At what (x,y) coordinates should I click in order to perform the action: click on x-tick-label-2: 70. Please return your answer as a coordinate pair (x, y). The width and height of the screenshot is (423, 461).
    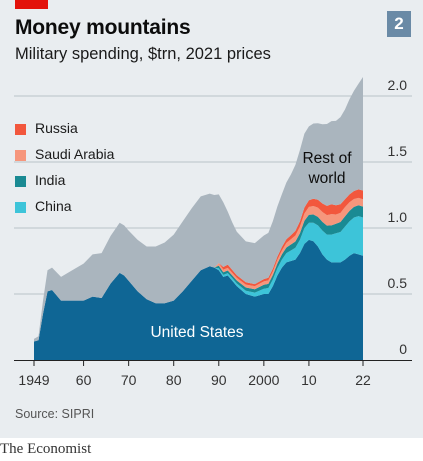
    Looking at the image, I should click on (129, 380).